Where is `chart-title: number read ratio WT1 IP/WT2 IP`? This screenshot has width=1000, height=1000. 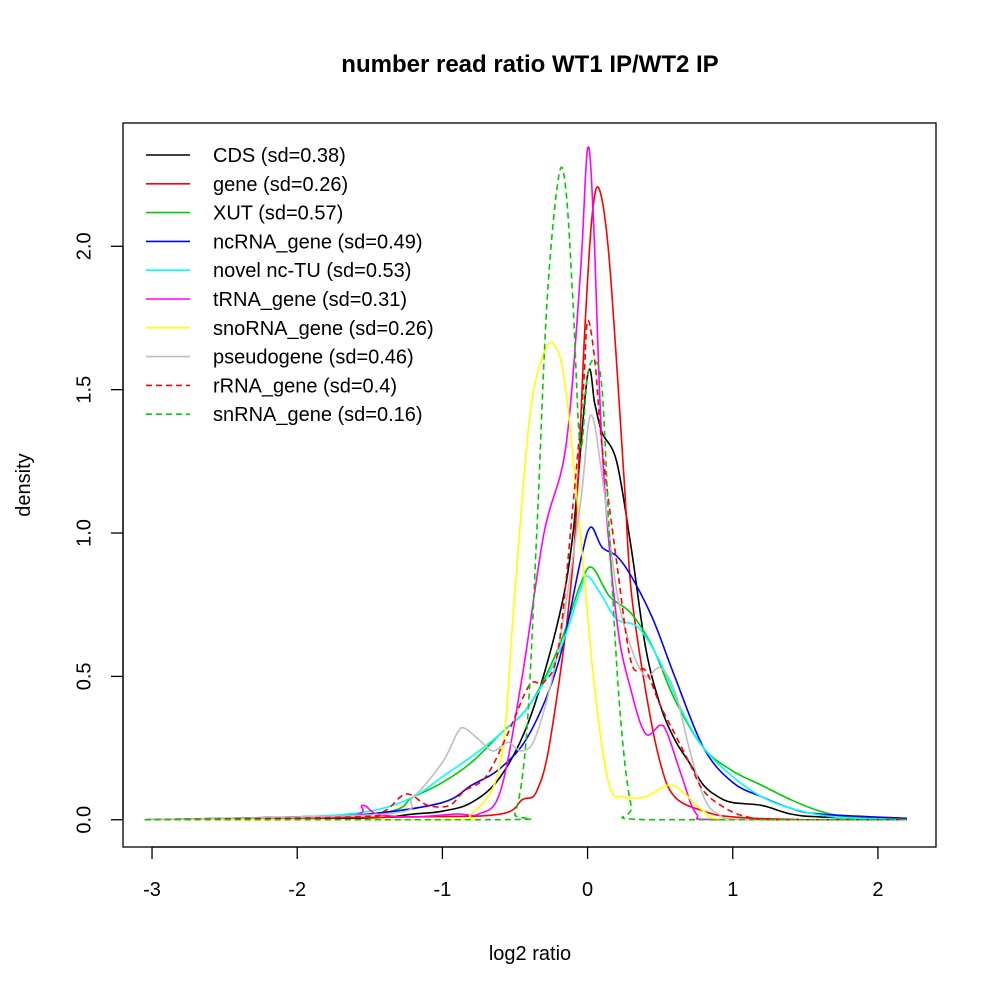
chart-title: number read ratio WT1 IP/WT2 IP is located at coordinates (529, 64).